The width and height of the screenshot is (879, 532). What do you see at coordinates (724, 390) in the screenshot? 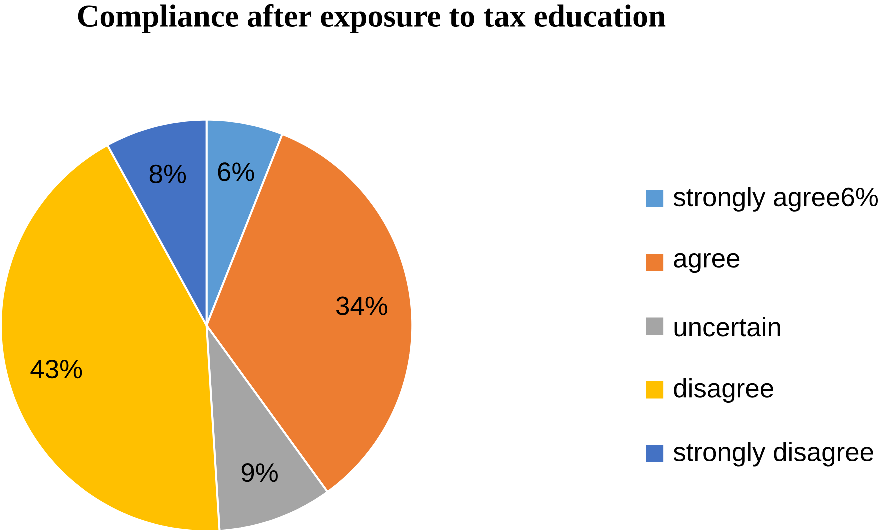
I see `legend-label: disagree` at bounding box center [724, 390].